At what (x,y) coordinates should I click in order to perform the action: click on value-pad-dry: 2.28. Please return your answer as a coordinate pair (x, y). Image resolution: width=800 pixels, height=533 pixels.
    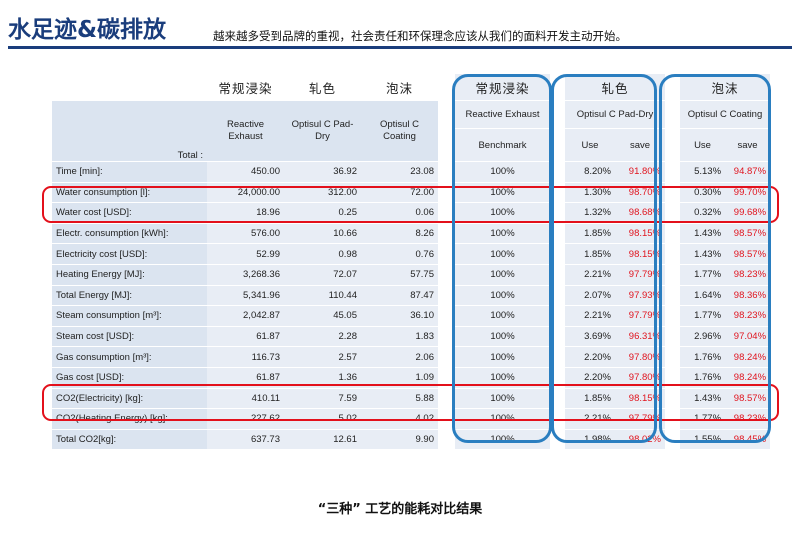
    Looking at the image, I should click on (322, 337).